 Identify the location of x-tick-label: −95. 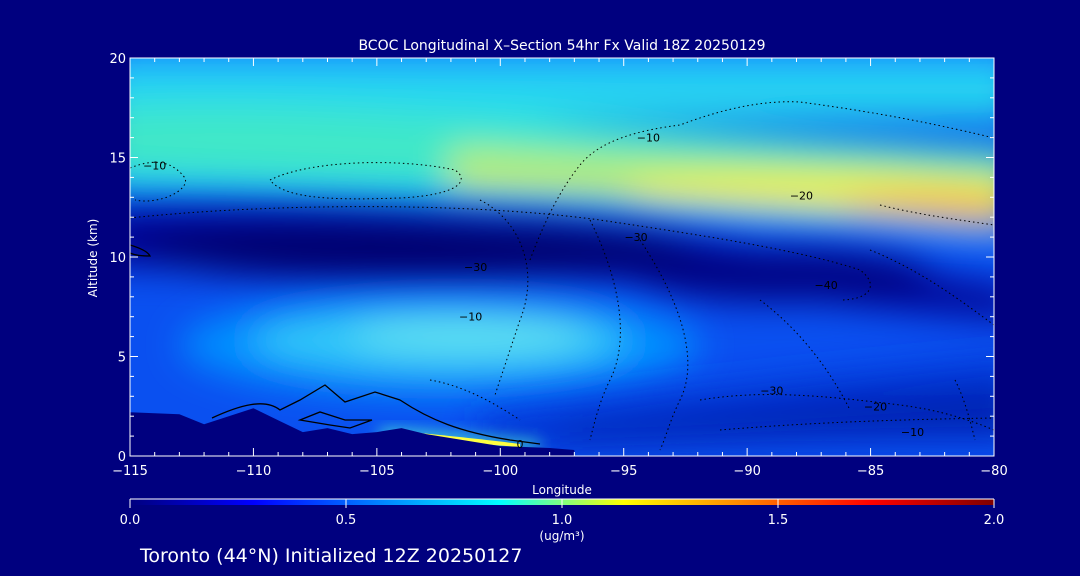
(623, 471).